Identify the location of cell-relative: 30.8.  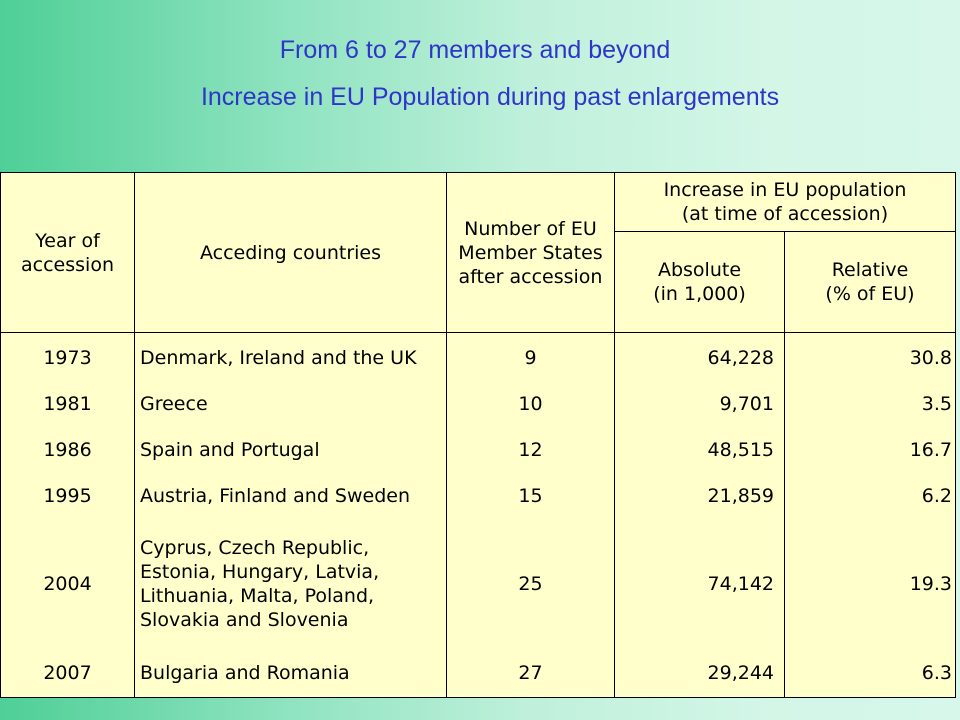
(870, 356).